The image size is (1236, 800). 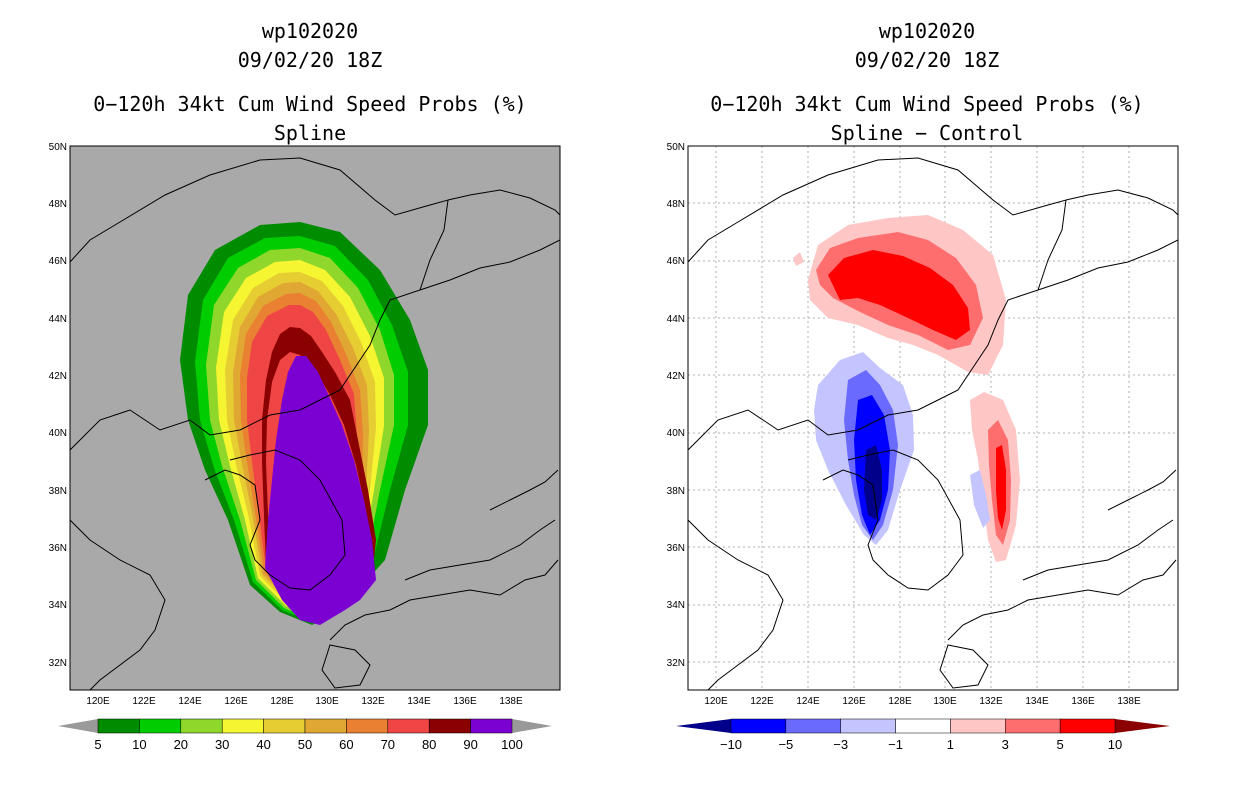 I want to click on colorbar-label: 50, so click(x=305, y=744).